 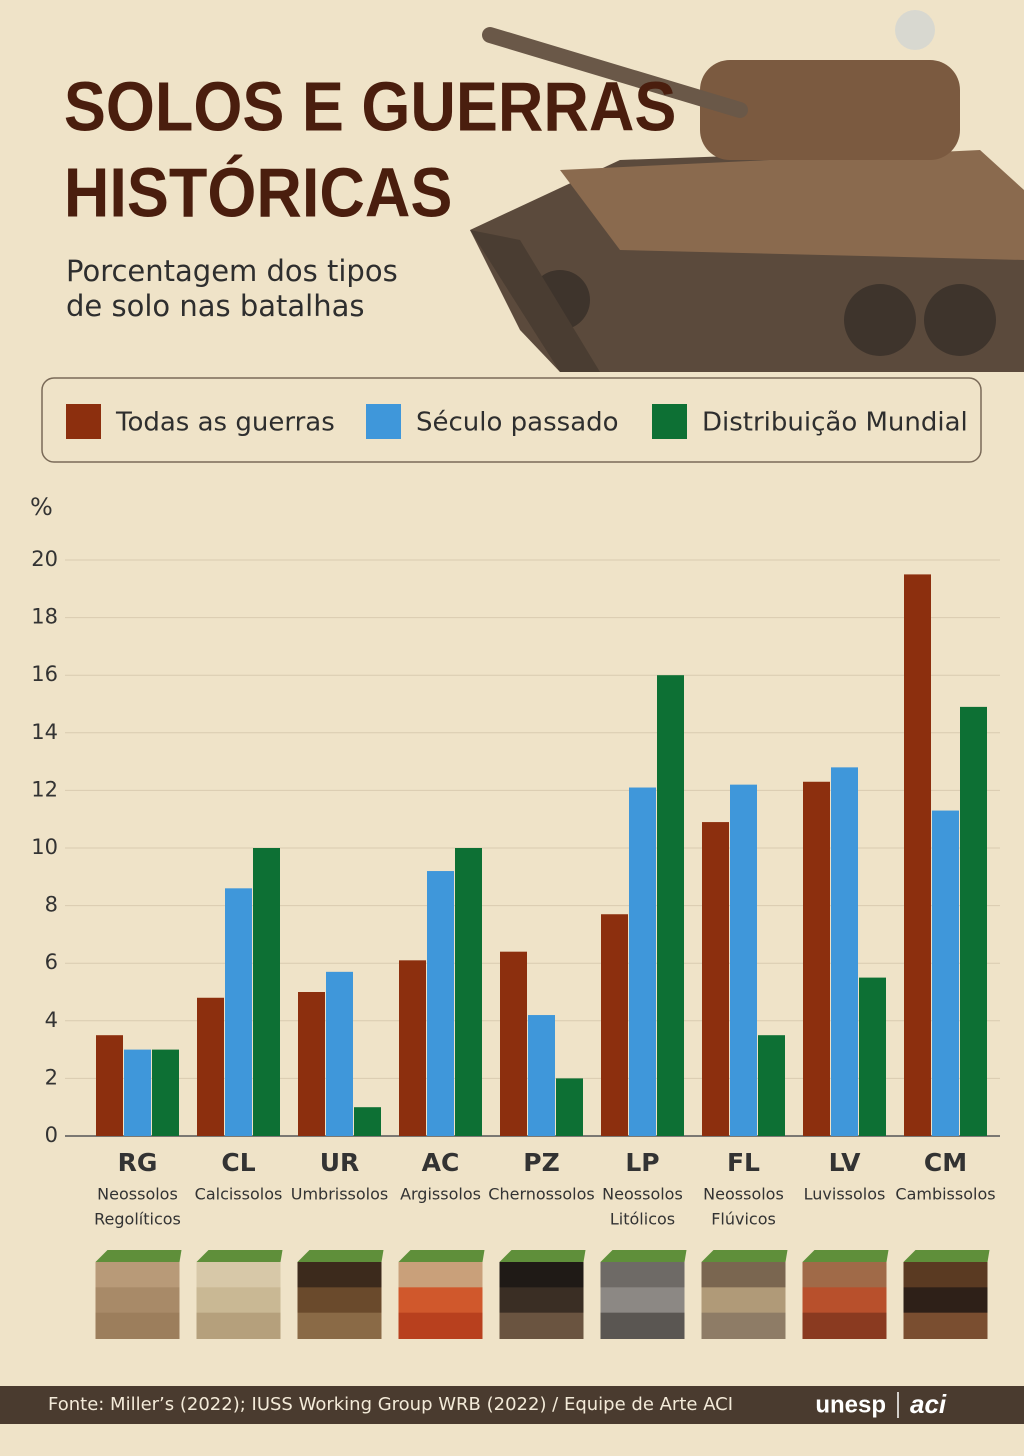 I want to click on category-name: Luvissolos, so click(x=845, y=1194).